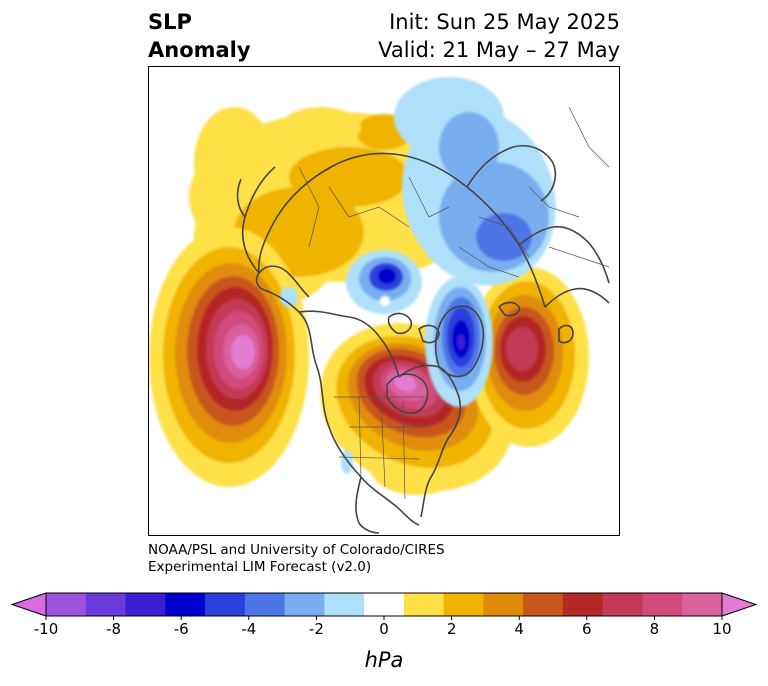  Describe the element at coordinates (181, 628) in the screenshot. I see `colorbar-tick-label: -6` at that location.